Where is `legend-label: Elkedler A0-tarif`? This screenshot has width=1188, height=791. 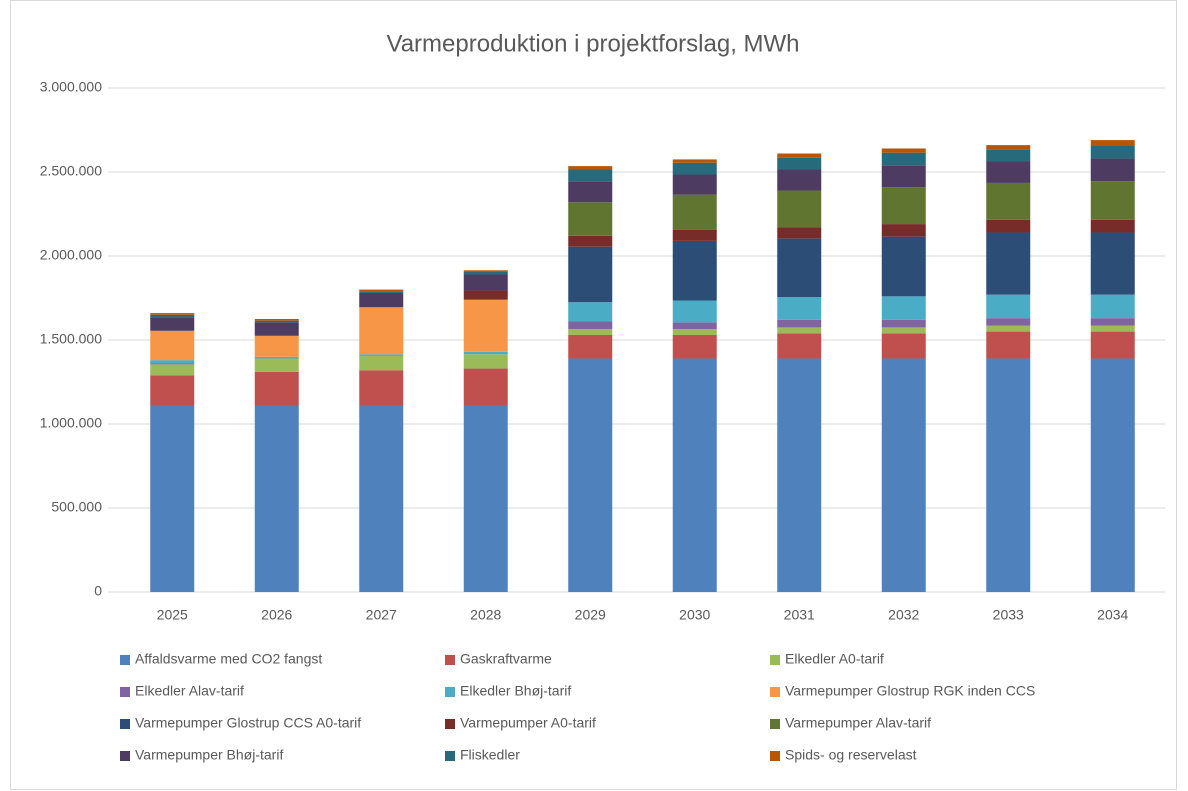
legend-label: Elkedler A0-tarif is located at coordinates (834, 659).